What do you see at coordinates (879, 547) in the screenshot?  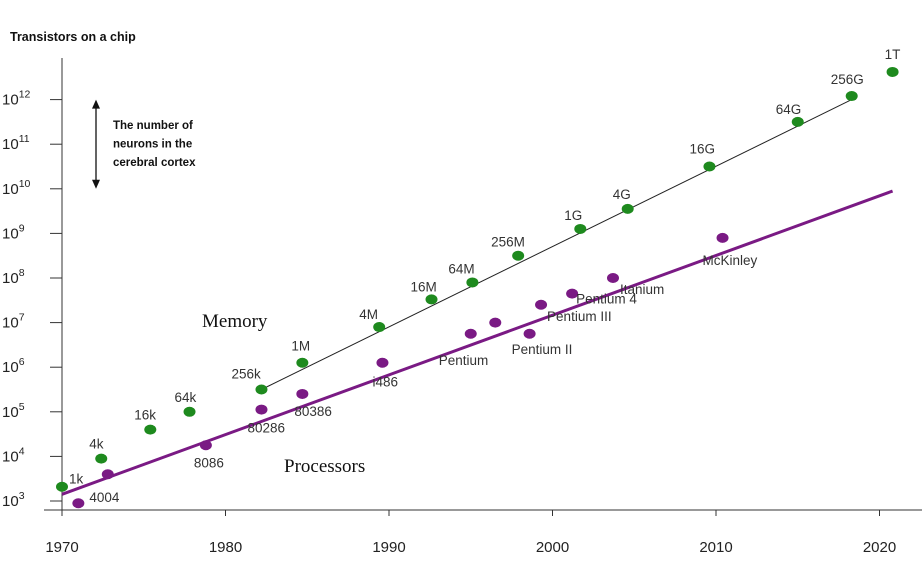 I see `x-tick-label: 2020` at bounding box center [879, 547].